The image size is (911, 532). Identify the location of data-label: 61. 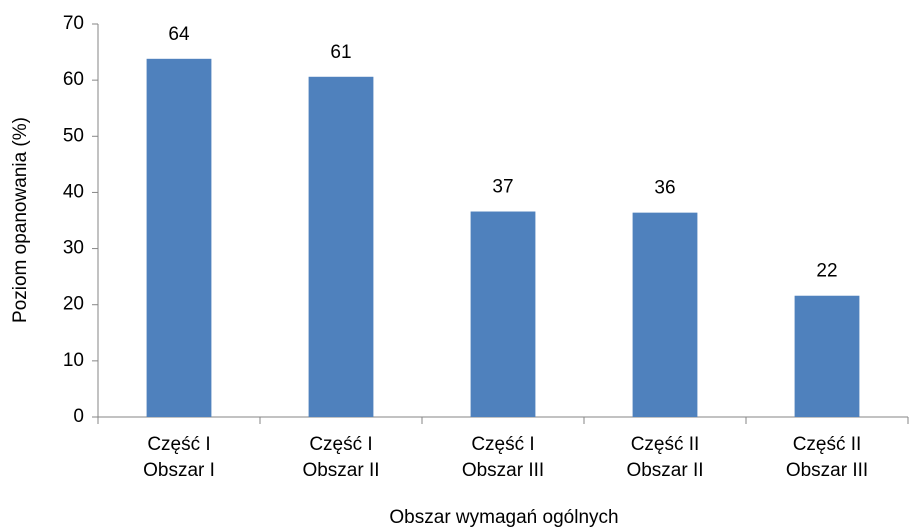
(340, 52).